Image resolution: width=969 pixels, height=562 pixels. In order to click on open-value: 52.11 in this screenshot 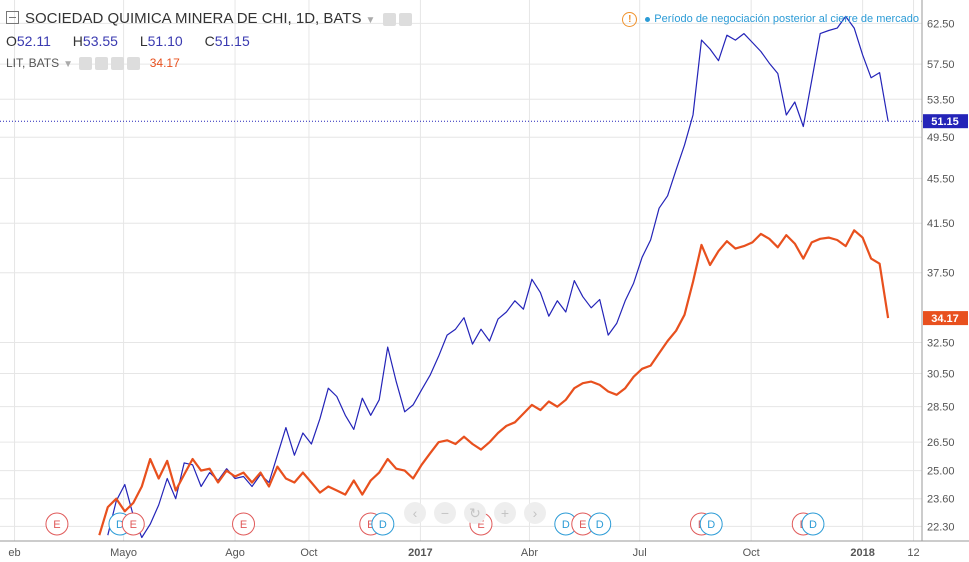, I will do `click(33, 41)`.